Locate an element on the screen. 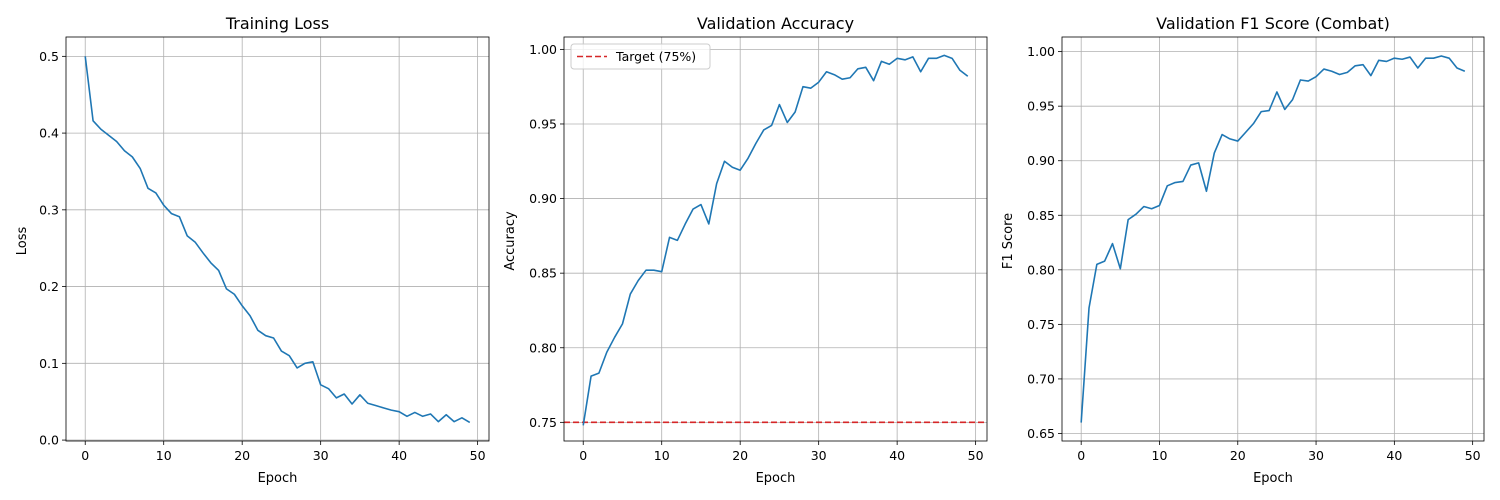 This screenshot has height=500, width=1500. legend-box is located at coordinates (640, 56).